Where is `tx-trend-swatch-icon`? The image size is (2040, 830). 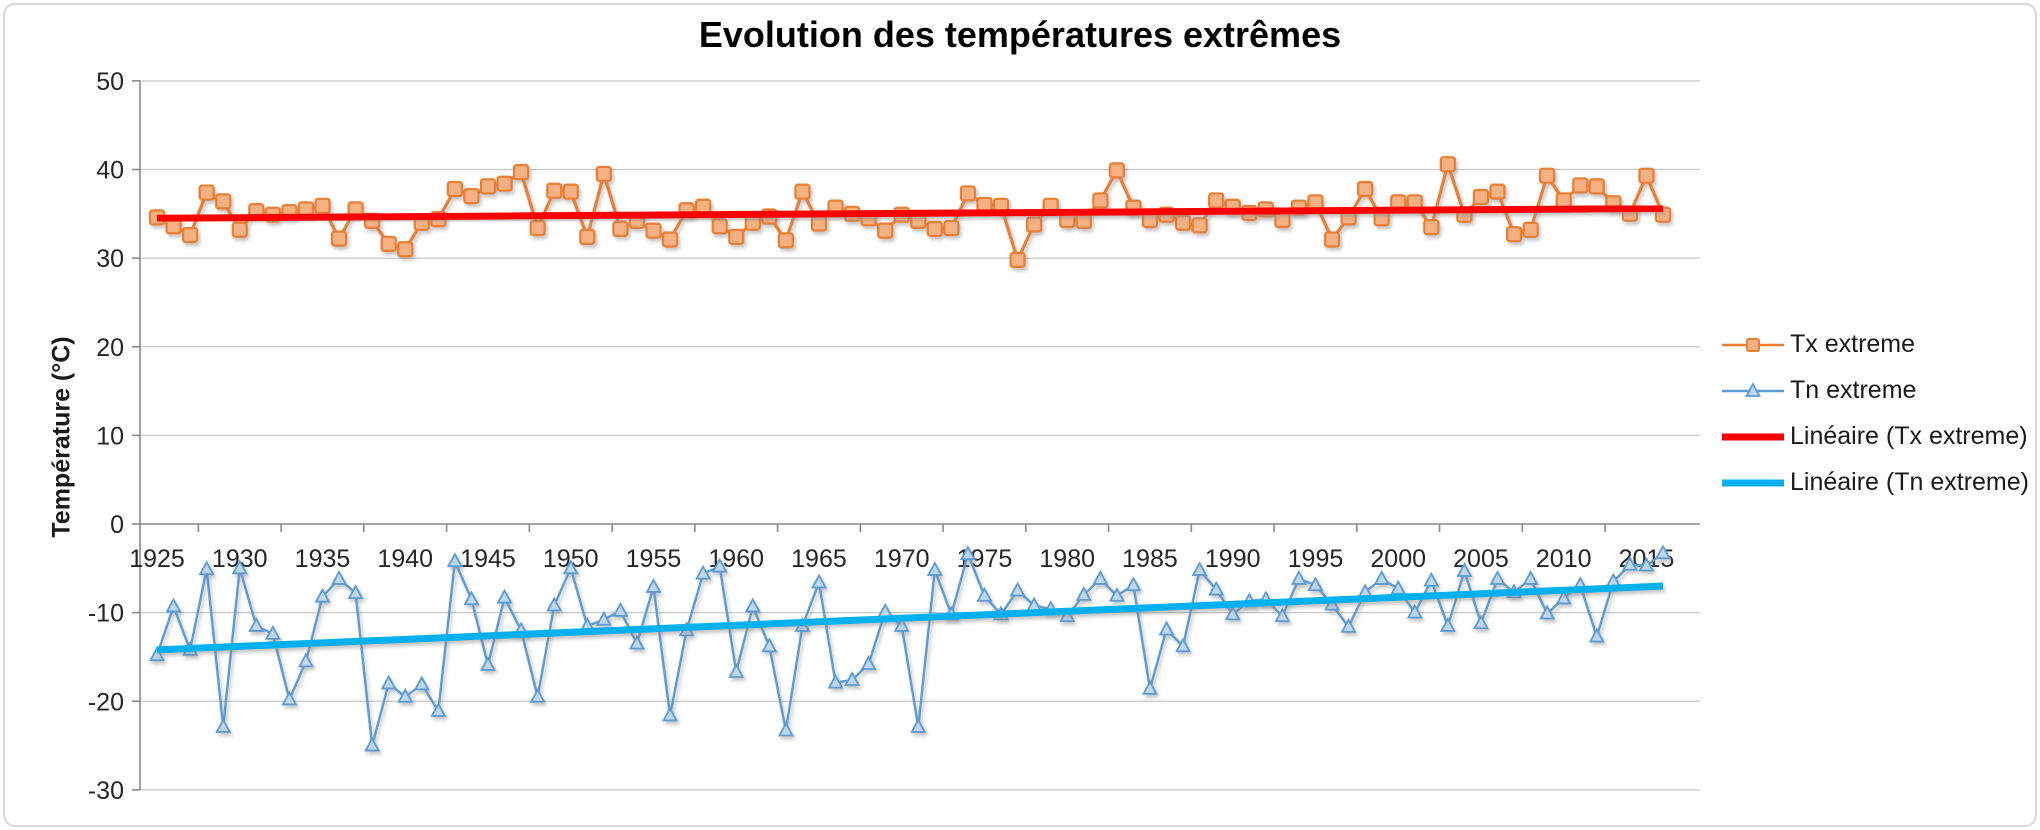
tx-trend-swatch-icon is located at coordinates (1753, 436).